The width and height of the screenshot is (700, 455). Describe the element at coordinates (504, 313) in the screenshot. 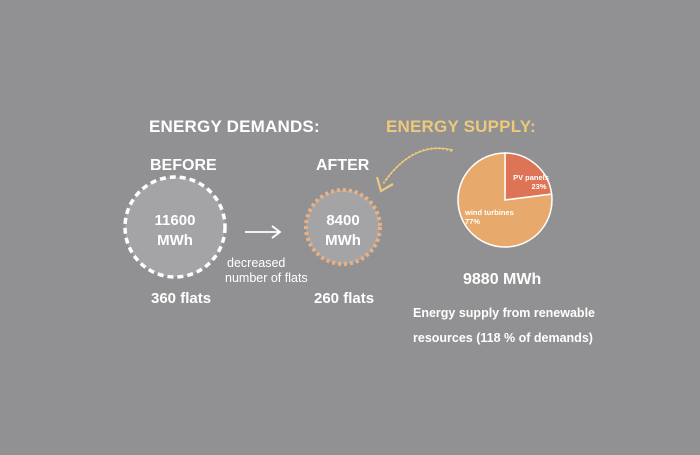

I see `supply-caption-line1: Energy supply from renewable` at that location.